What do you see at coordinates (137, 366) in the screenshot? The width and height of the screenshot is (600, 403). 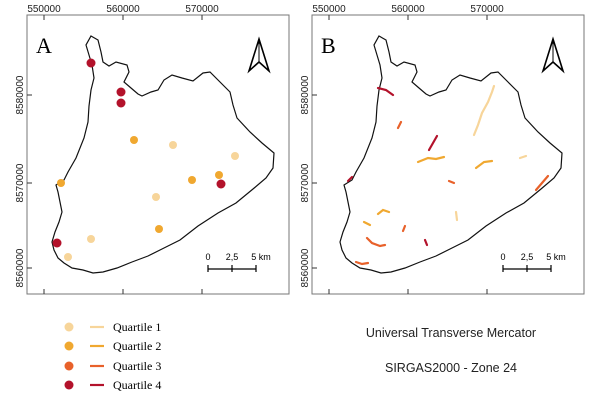 I see `legend-label: Quartile 3` at bounding box center [137, 366].